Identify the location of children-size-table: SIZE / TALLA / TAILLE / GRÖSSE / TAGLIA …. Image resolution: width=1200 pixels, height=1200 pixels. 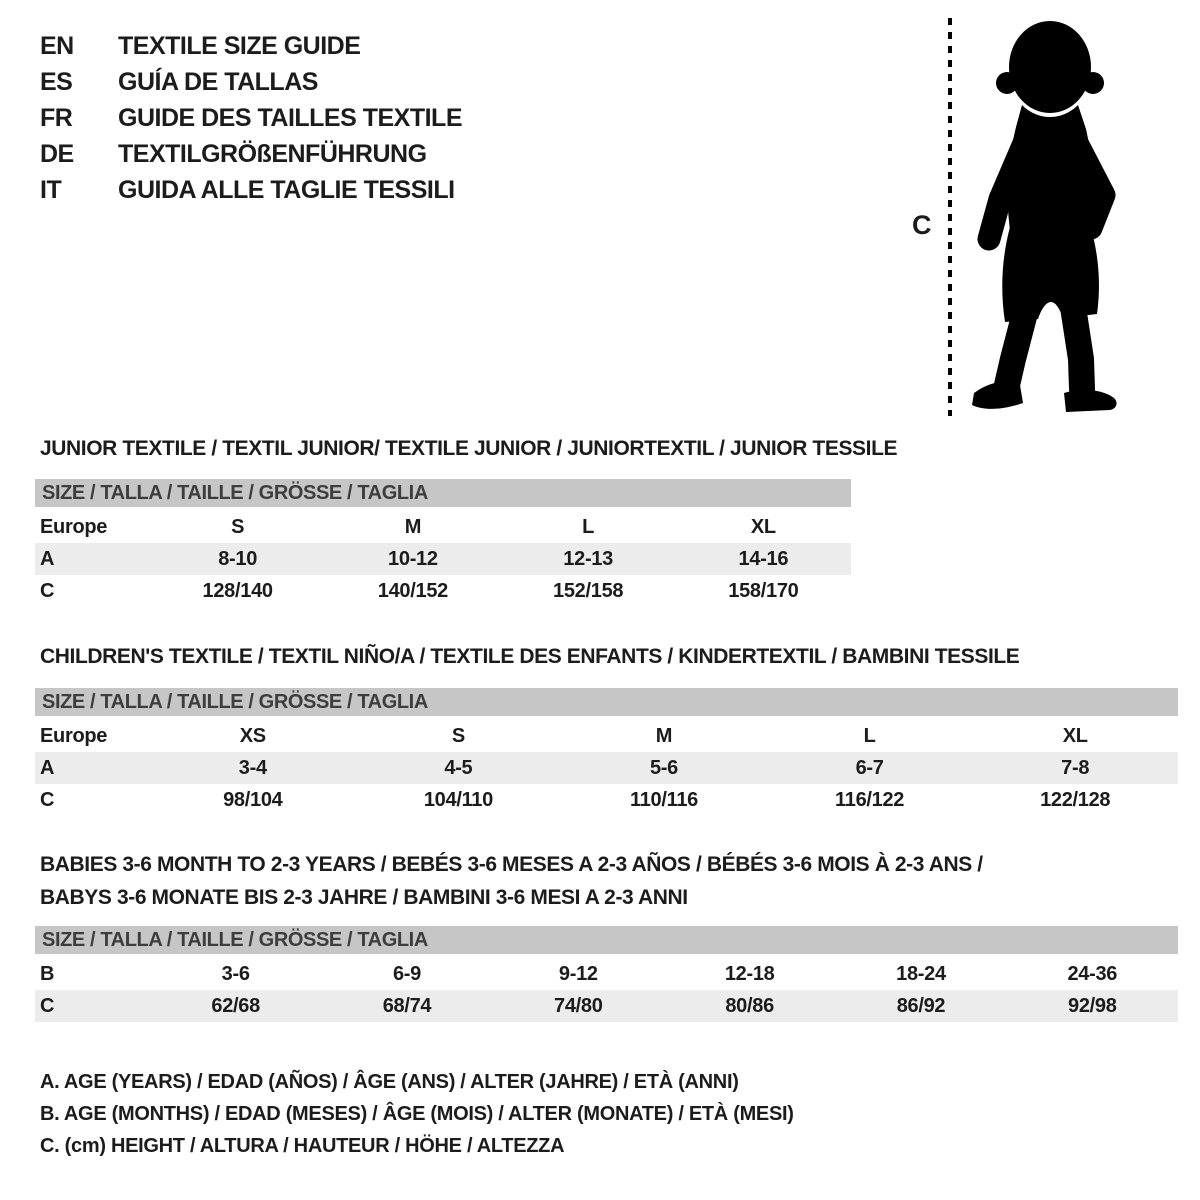
(606, 752).